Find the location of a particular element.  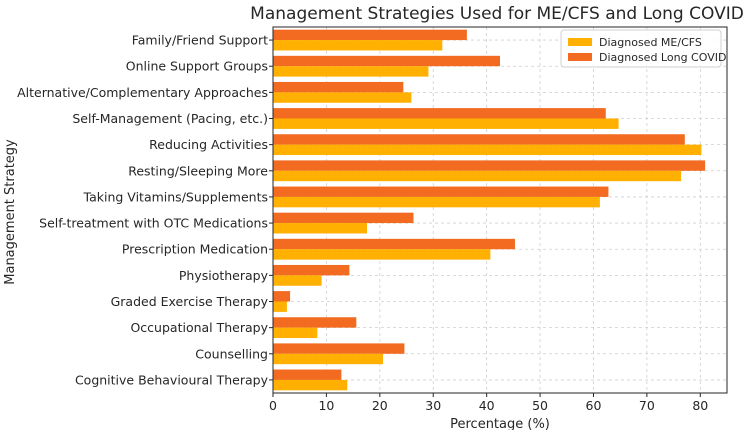

x-tick-label: 60 is located at coordinates (594, 405).